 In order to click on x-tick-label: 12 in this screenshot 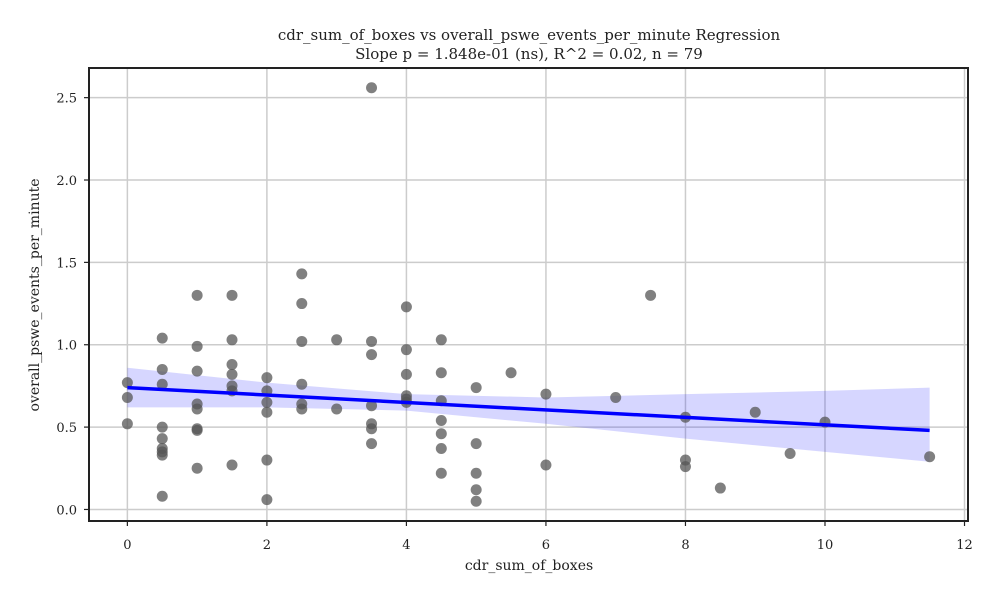, I will do `click(964, 545)`.